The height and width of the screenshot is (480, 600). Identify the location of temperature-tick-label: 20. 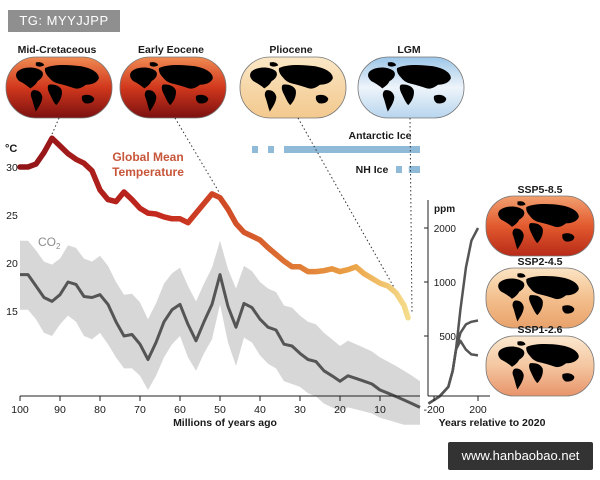
(12, 264).